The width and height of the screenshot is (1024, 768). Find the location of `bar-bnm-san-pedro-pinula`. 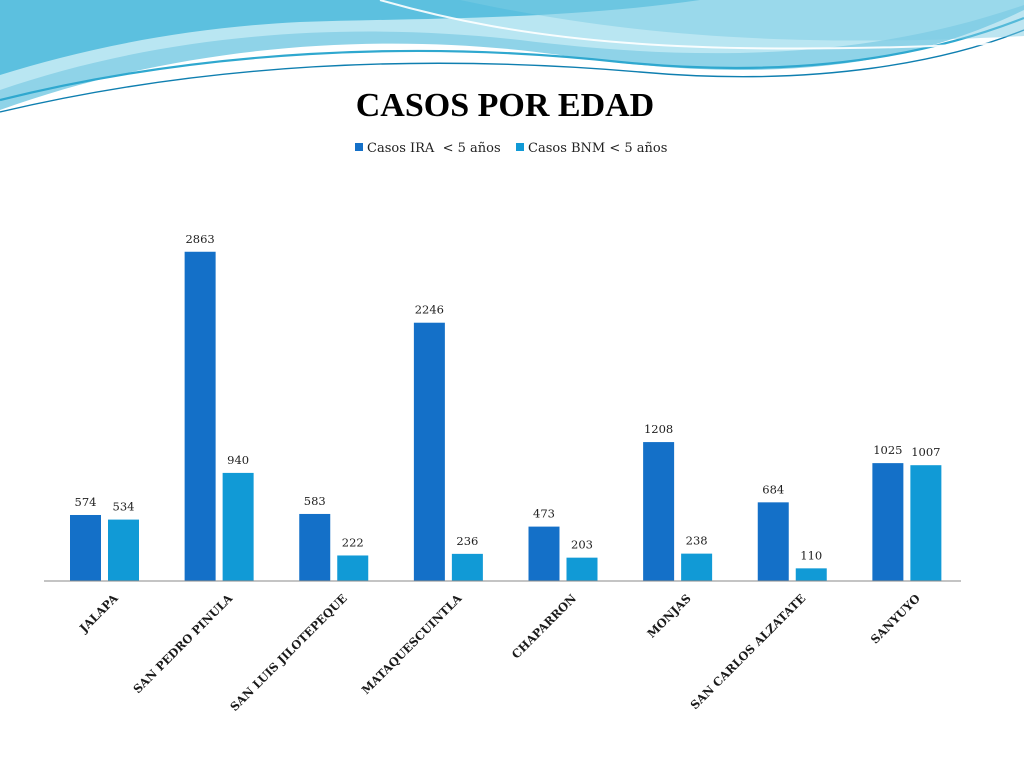

bar-bnm-san-pedro-pinula is located at coordinates (238, 526).